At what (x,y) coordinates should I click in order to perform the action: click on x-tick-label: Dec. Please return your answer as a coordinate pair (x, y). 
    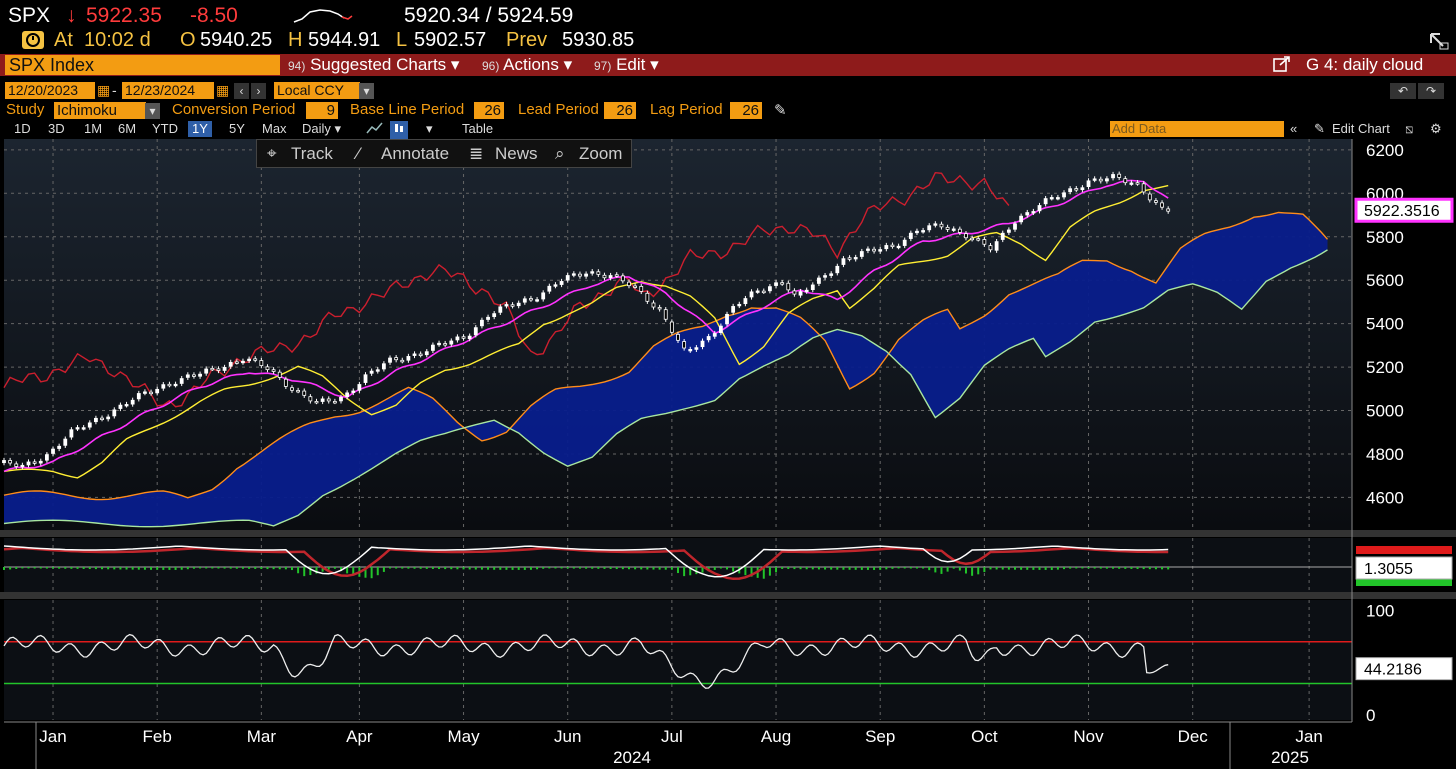
    Looking at the image, I should click on (1193, 736).